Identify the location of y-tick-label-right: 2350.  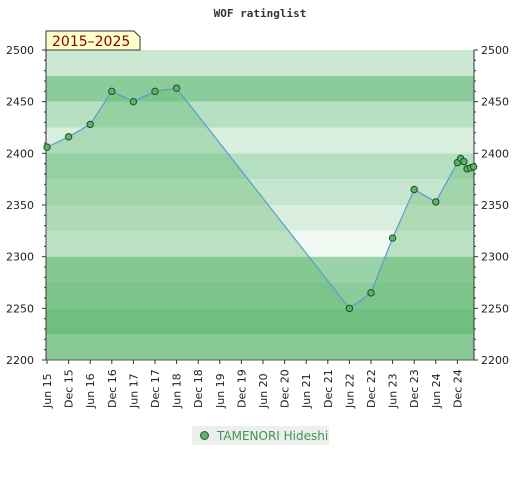
(495, 205).